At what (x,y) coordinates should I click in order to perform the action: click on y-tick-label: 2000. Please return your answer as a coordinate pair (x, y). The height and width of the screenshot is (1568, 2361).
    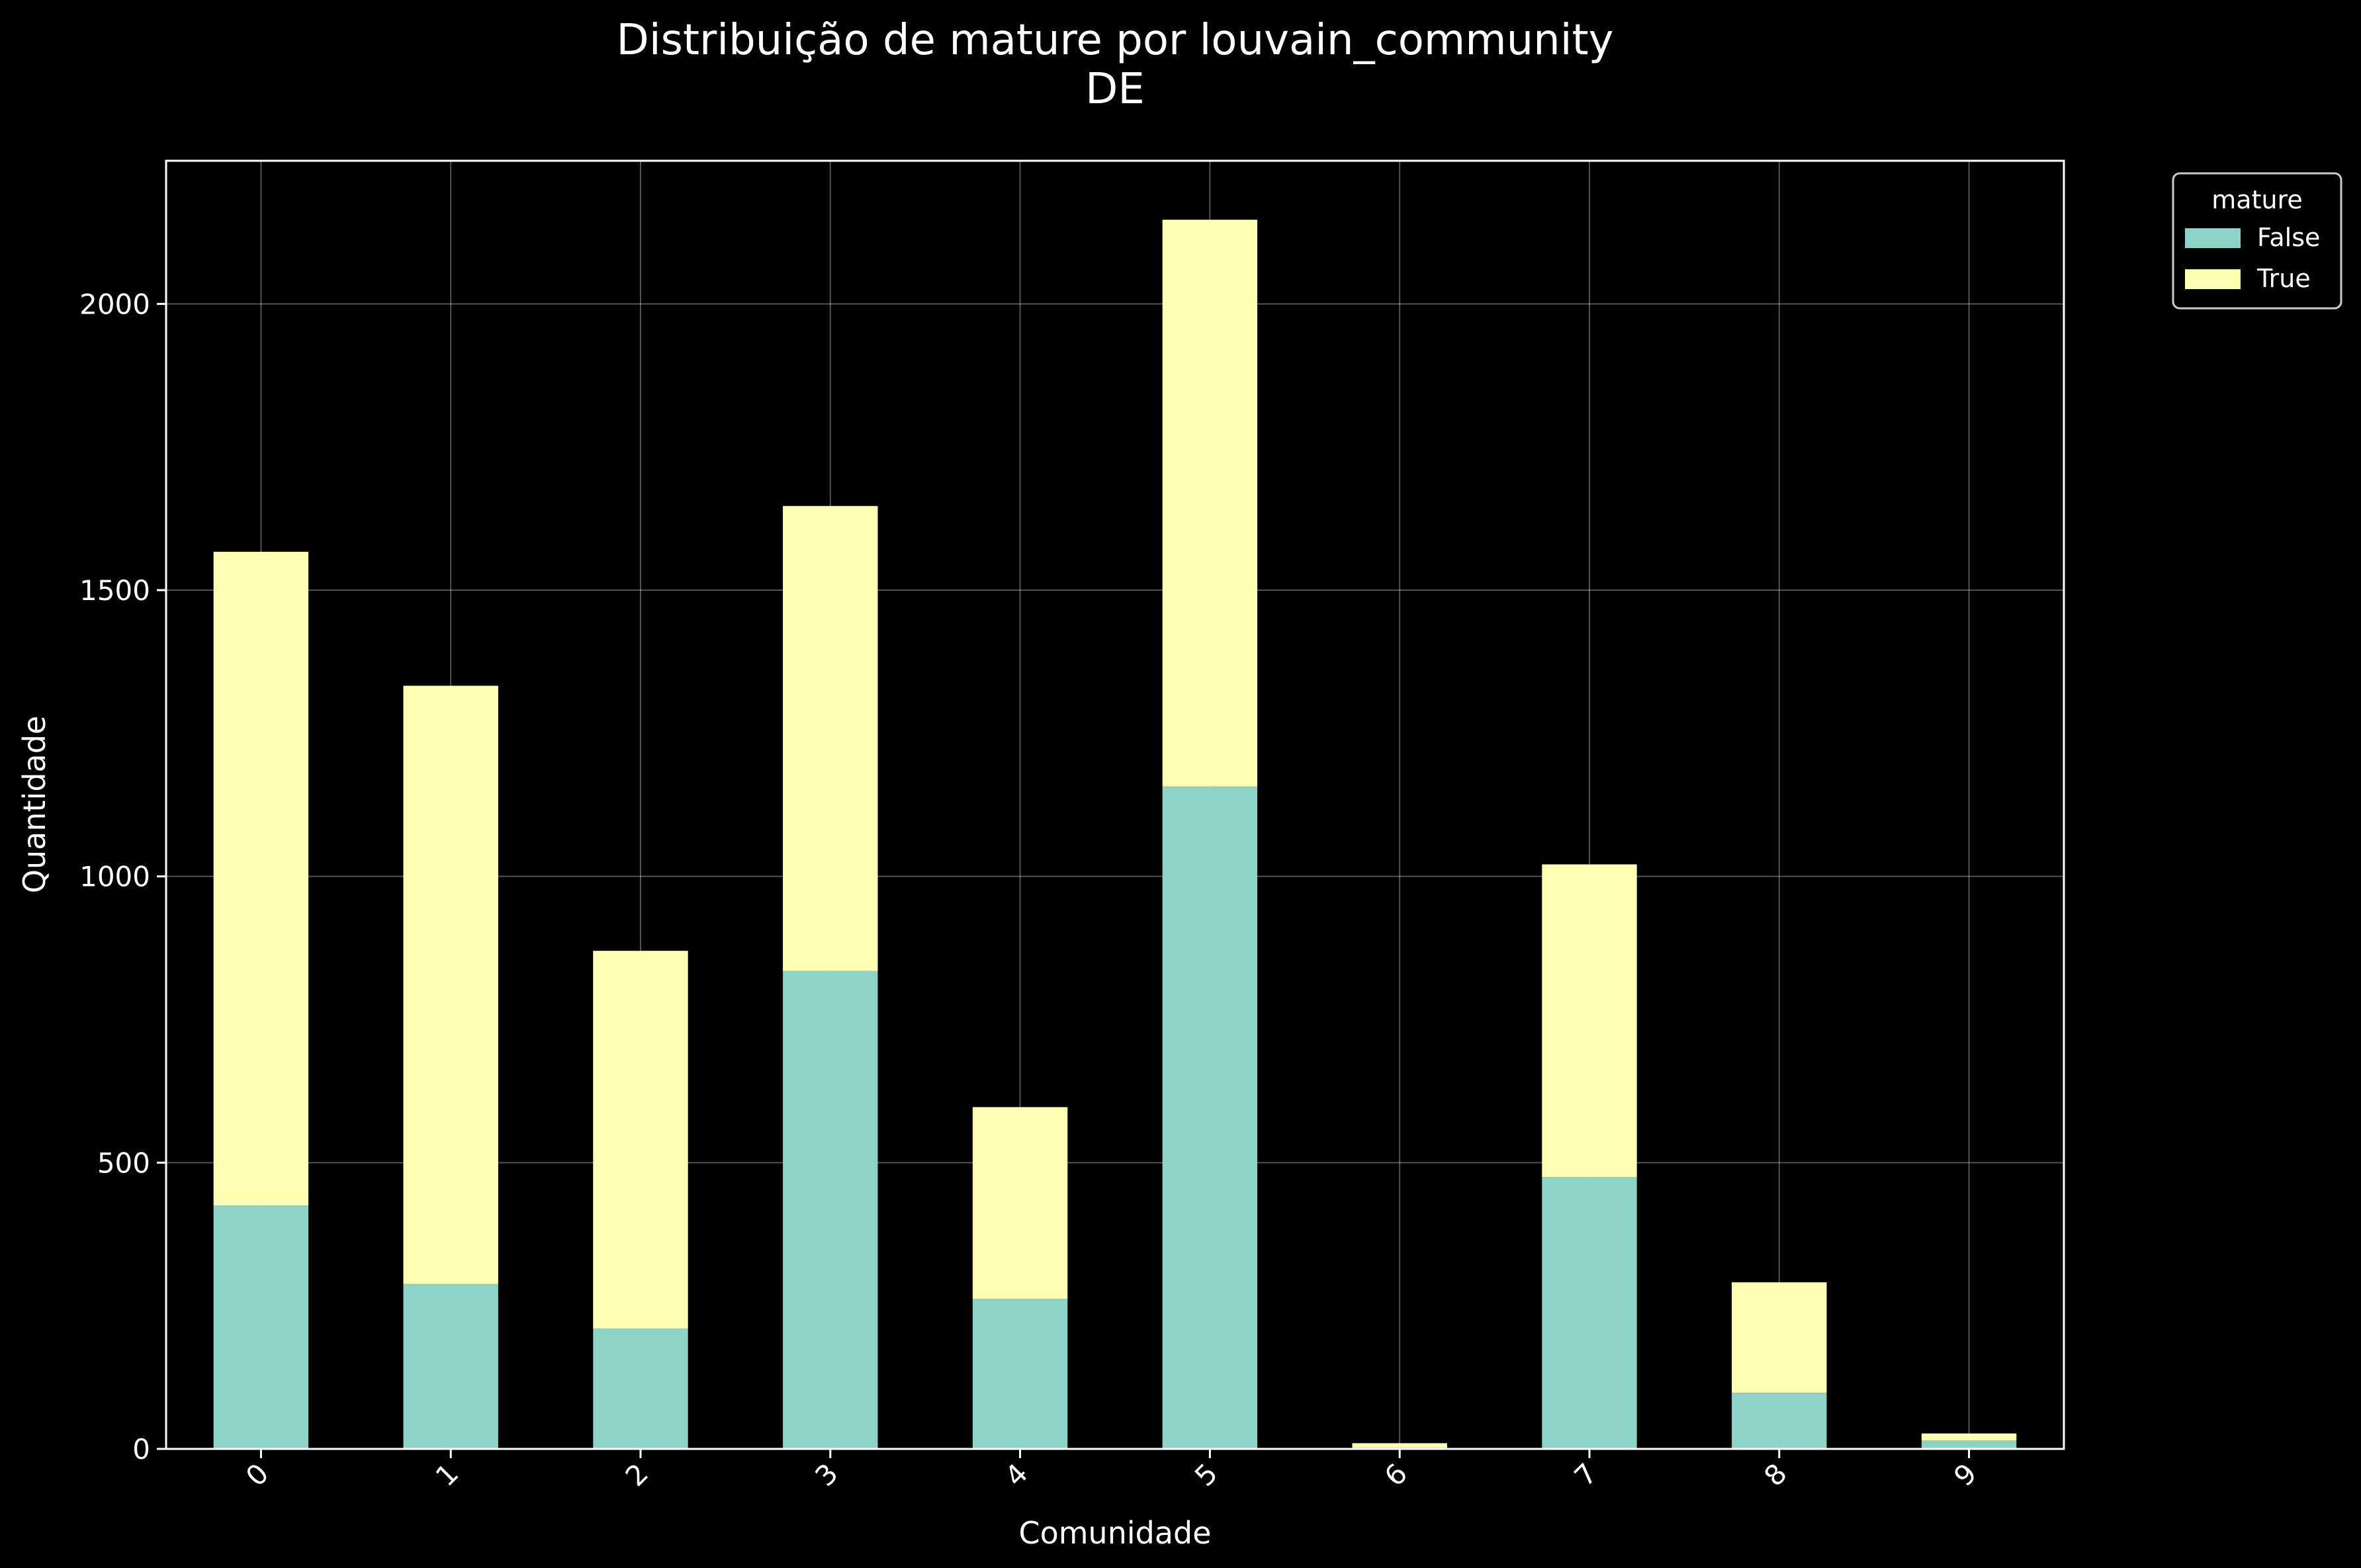
    Looking at the image, I should click on (114, 304).